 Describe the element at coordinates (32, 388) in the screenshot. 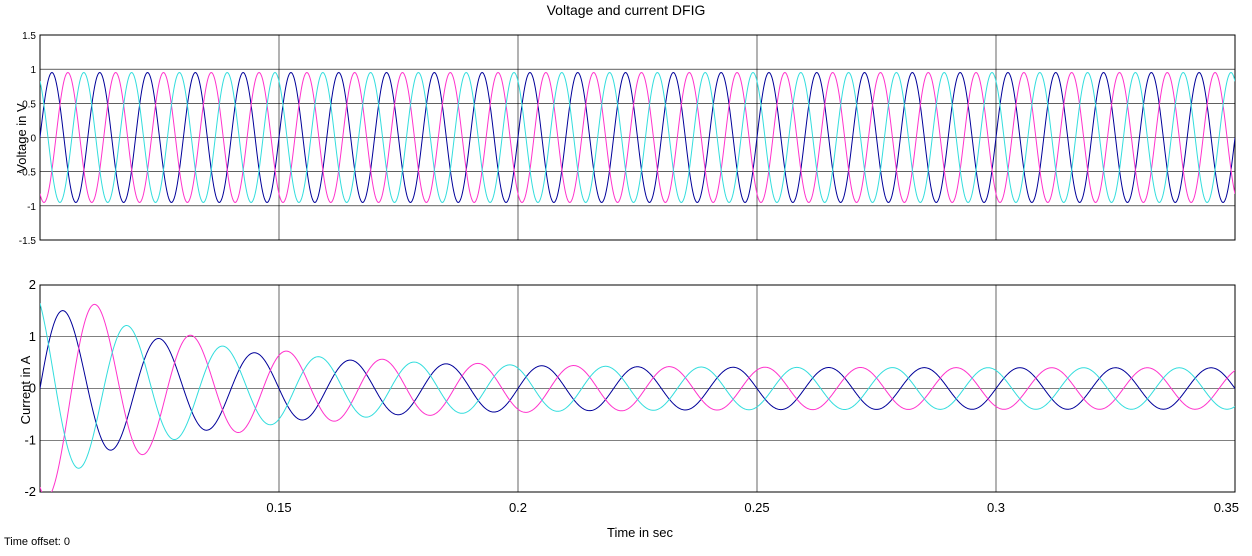

I see `current-y-tick-label: 0` at that location.